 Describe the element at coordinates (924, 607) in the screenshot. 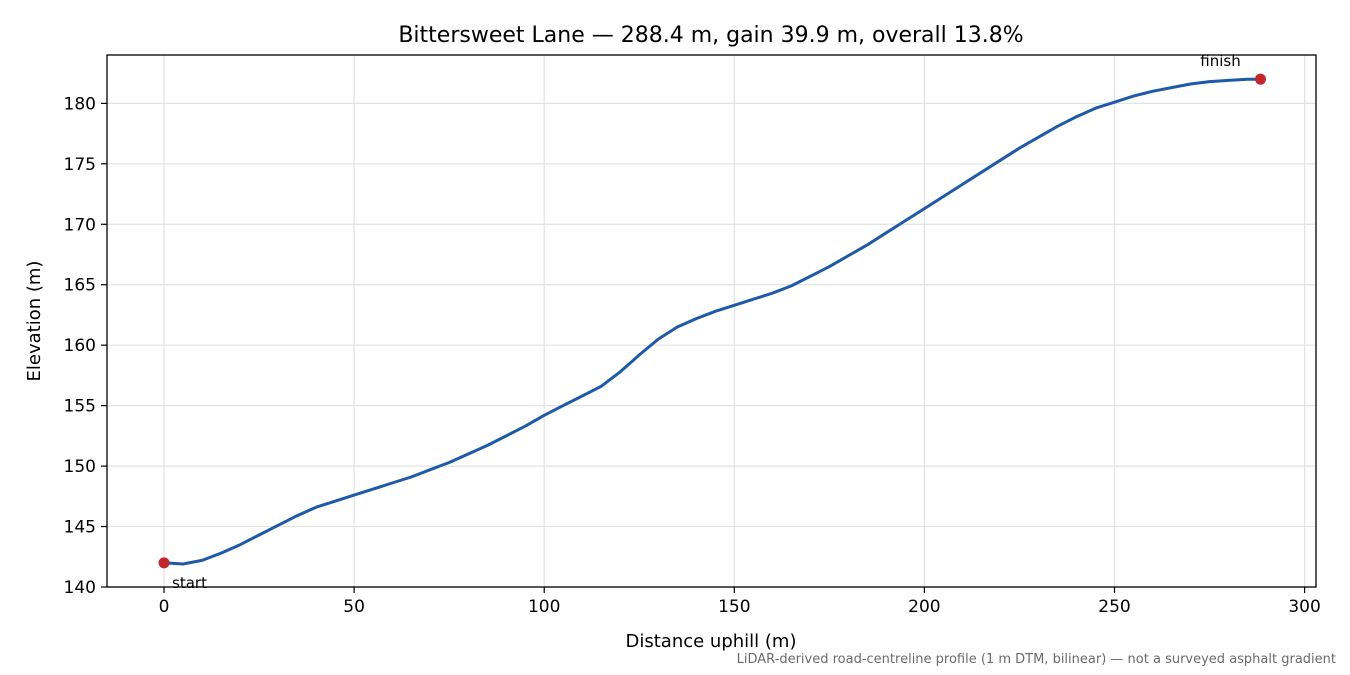

I see `x-tick-label: 200` at that location.